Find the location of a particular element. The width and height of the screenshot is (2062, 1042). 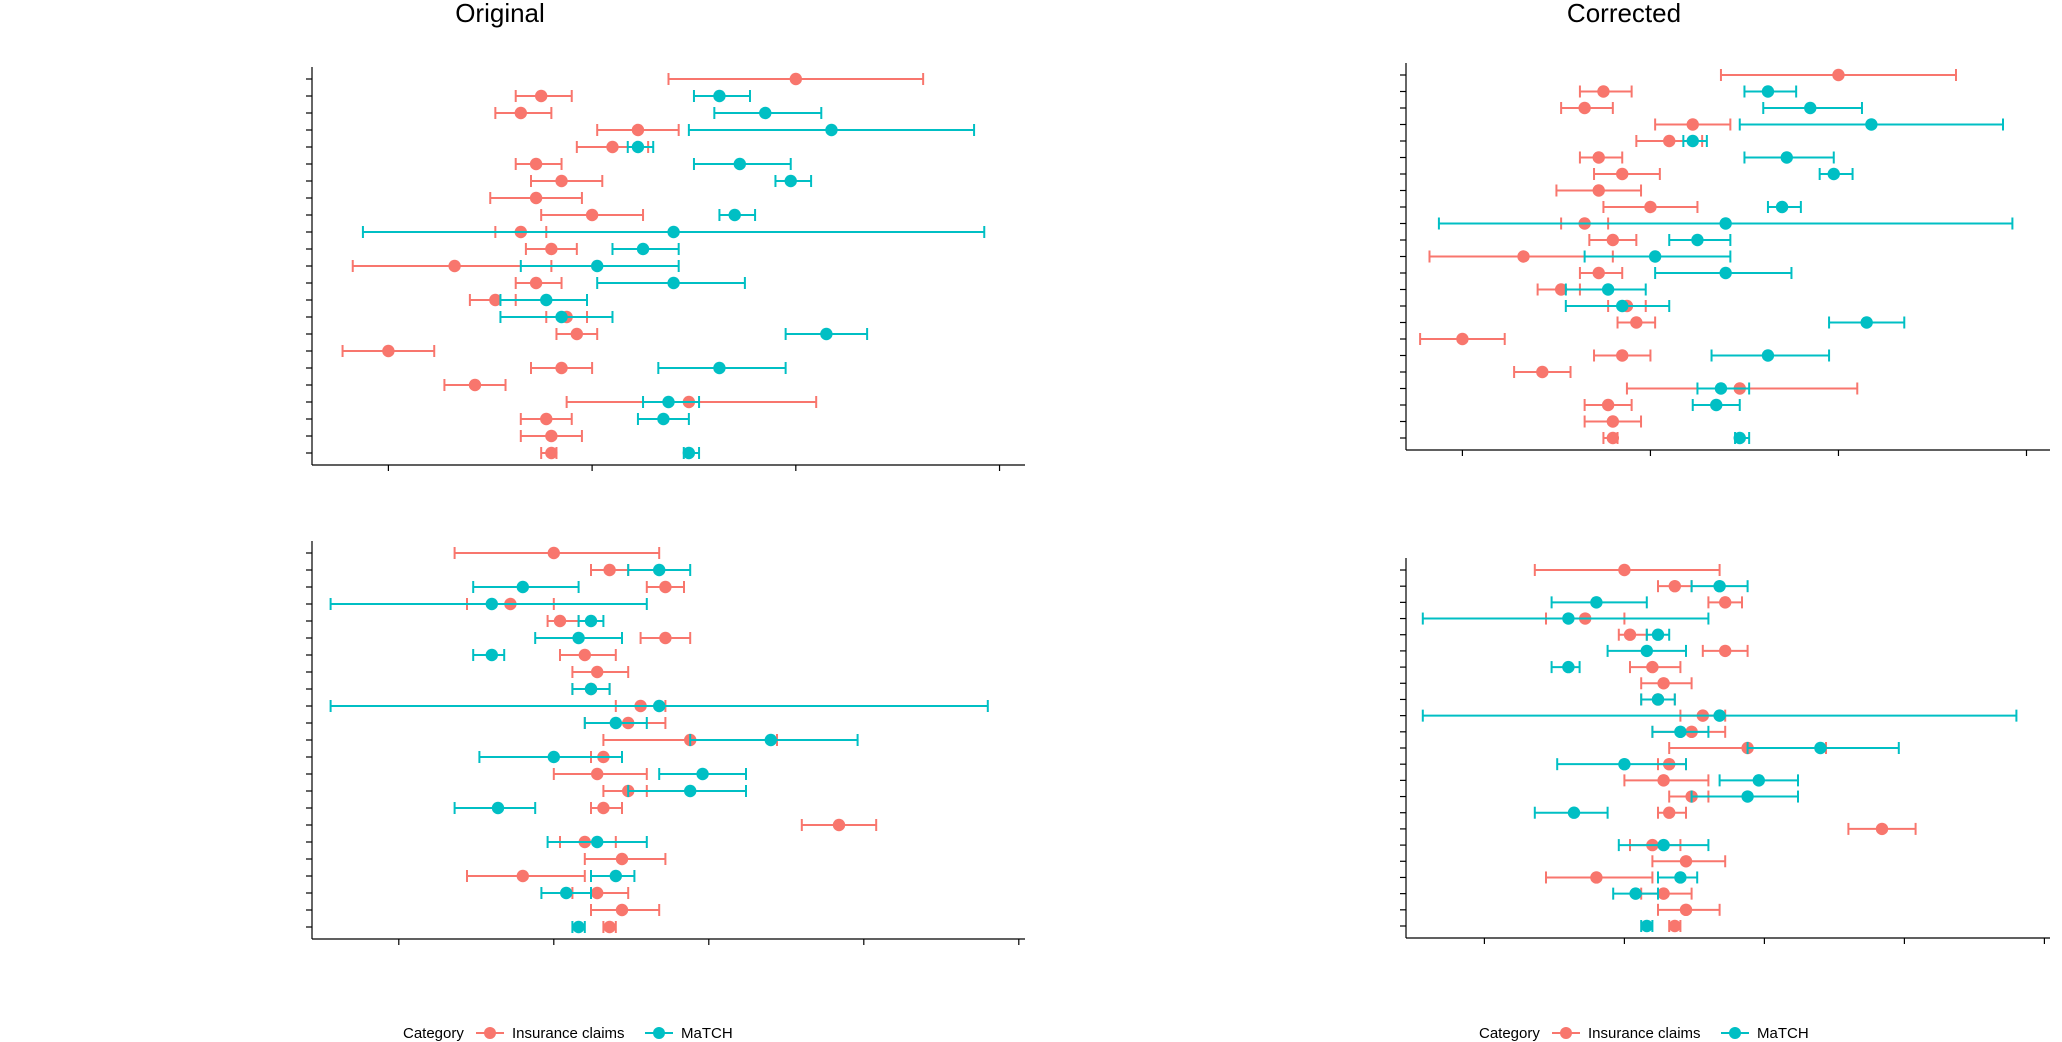

column-title-original: Original is located at coordinates (500, 14).